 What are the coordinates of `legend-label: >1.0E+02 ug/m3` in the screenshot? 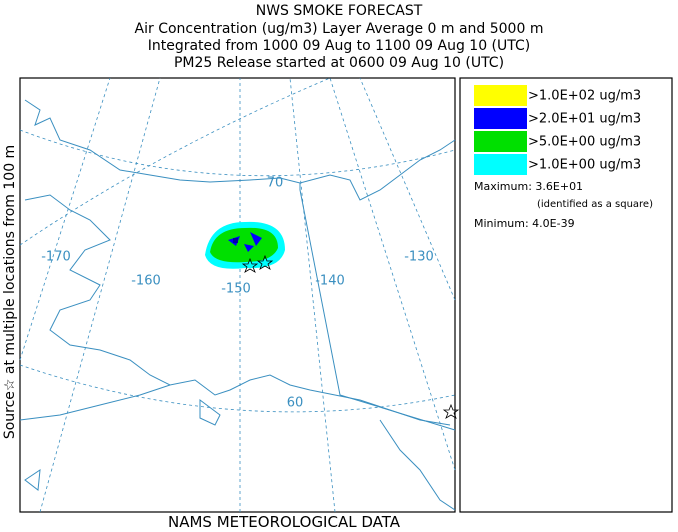 It's located at (584, 96).